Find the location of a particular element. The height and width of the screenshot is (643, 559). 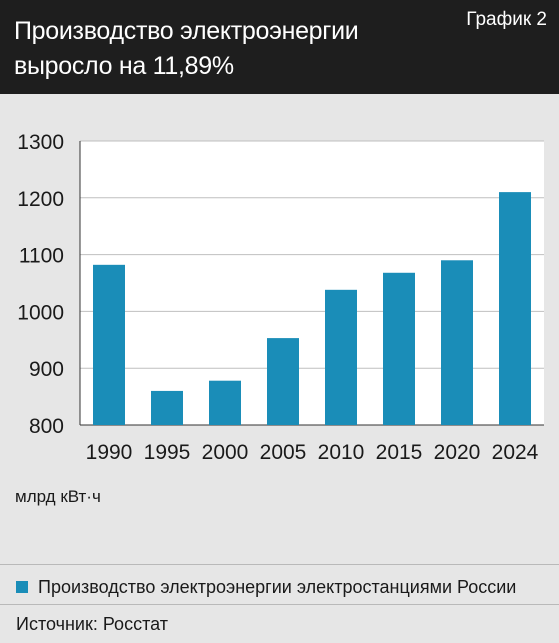

chart-title-line-1: Производство электроэнергии is located at coordinates (186, 31).